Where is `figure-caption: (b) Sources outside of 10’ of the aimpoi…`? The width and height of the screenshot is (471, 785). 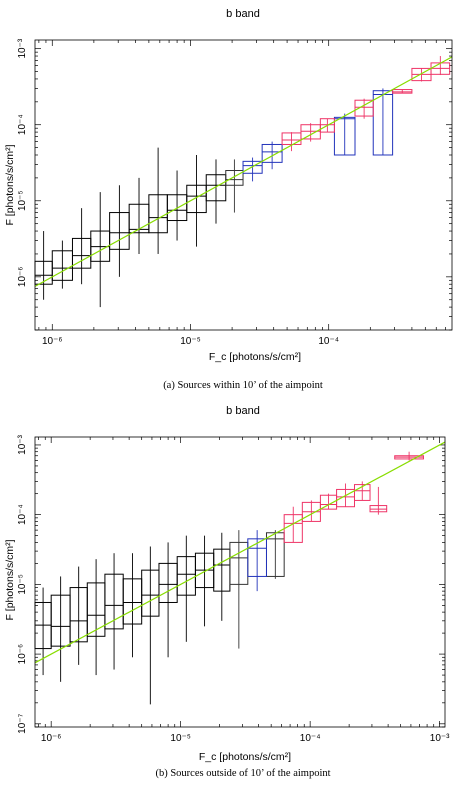 figure-caption: (b) Sources outside of 10’ of the aimpoi… is located at coordinates (242, 773).